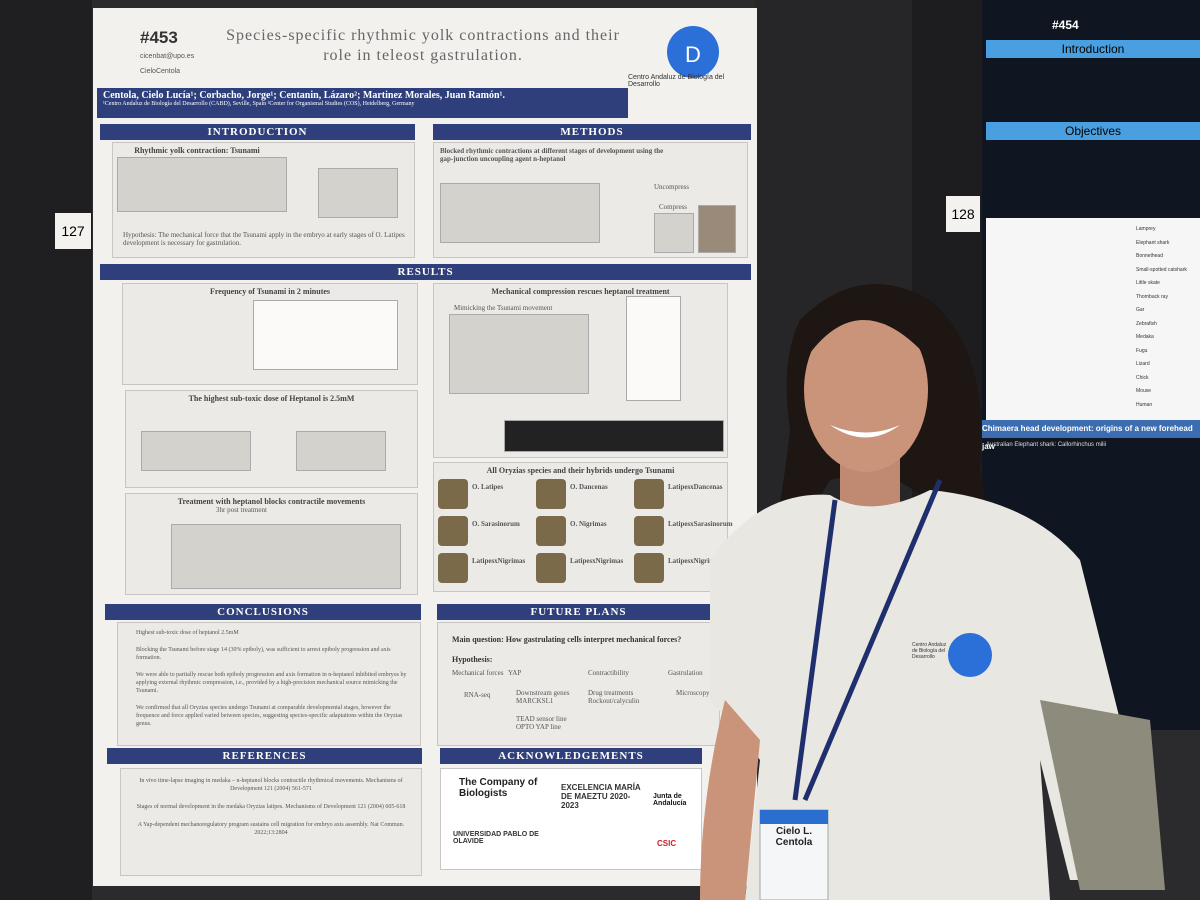  I want to click on wall-label: 127, so click(73, 231).